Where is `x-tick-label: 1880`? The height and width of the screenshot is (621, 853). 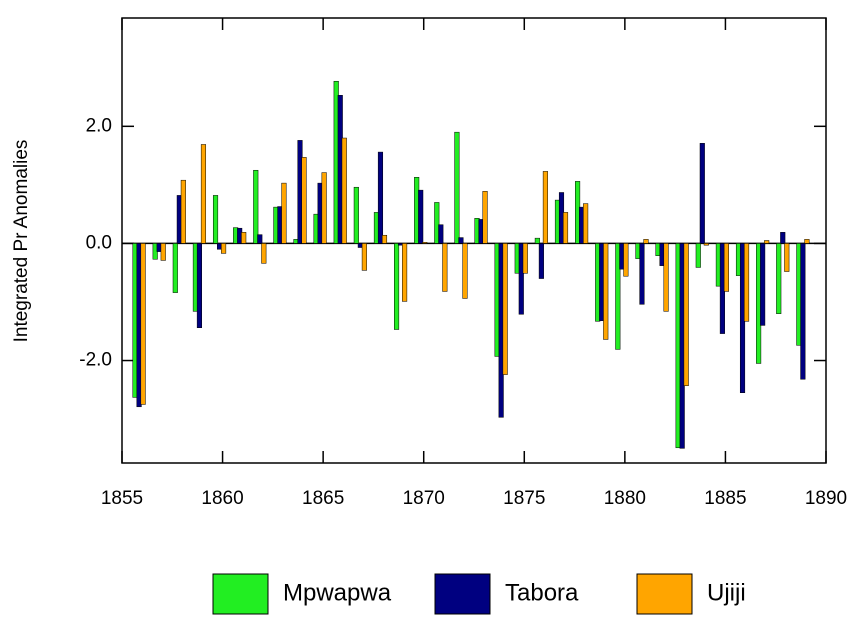 x-tick-label: 1880 is located at coordinates (625, 498).